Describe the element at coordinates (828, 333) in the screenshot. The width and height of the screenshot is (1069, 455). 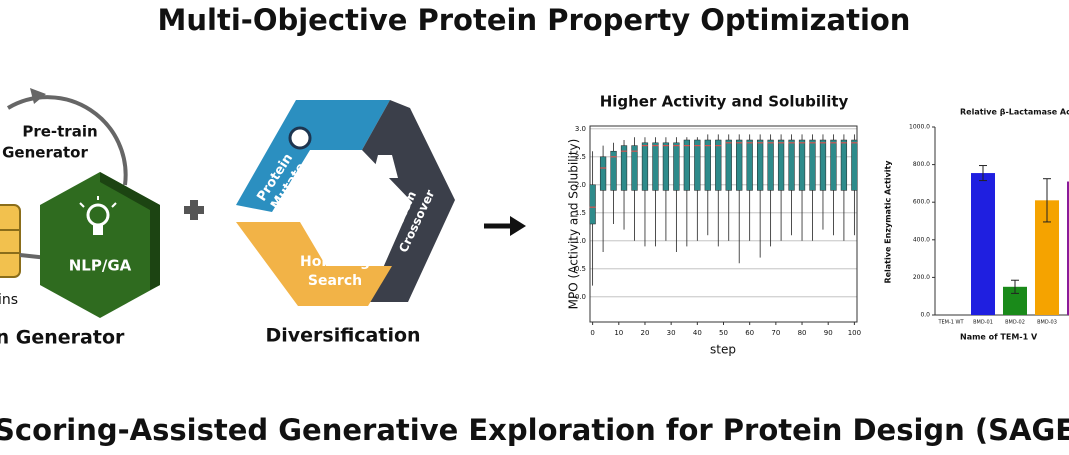
I see `x-tick-label: 90` at that location.